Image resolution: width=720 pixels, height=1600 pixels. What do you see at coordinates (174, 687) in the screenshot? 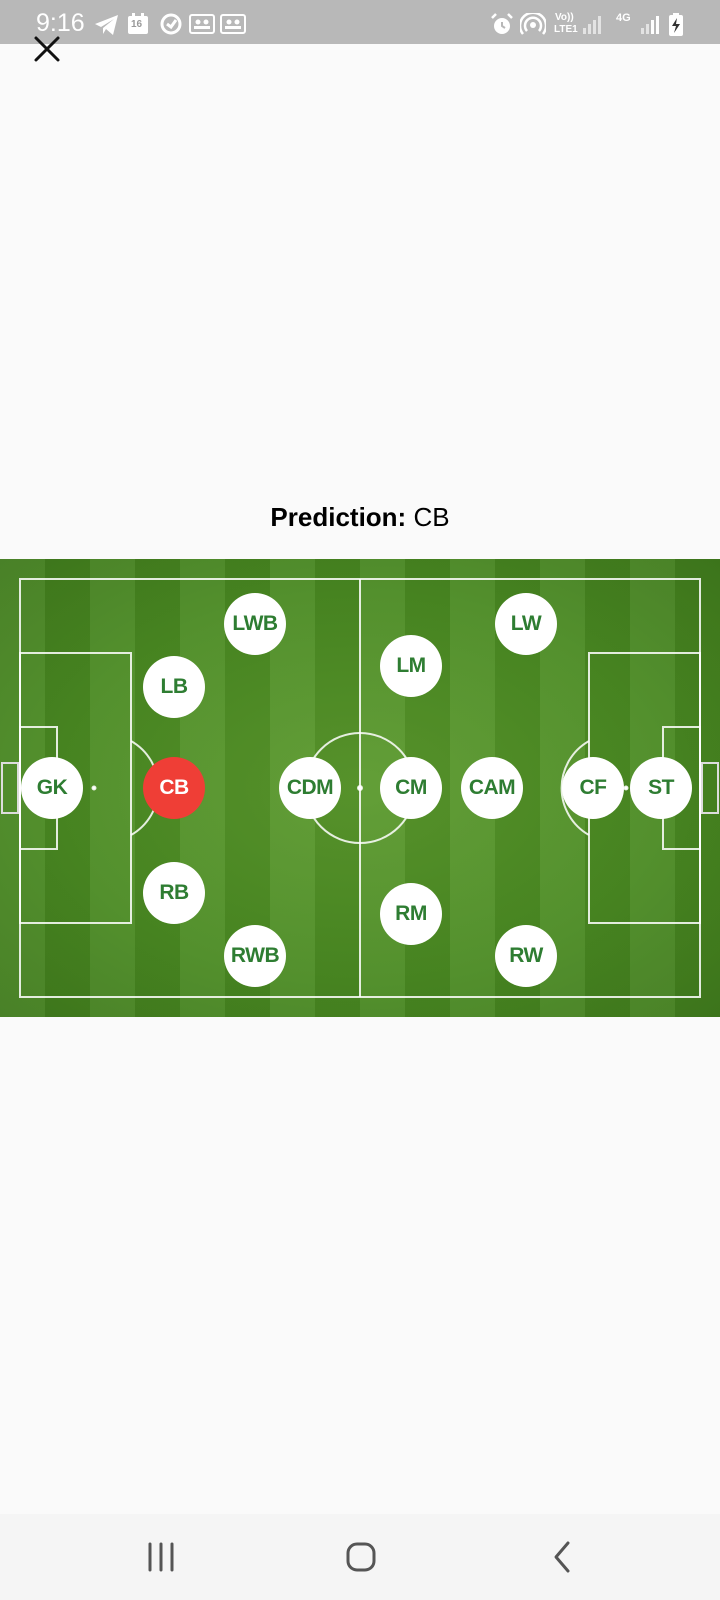
I see `position-lb: LB` at bounding box center [174, 687].